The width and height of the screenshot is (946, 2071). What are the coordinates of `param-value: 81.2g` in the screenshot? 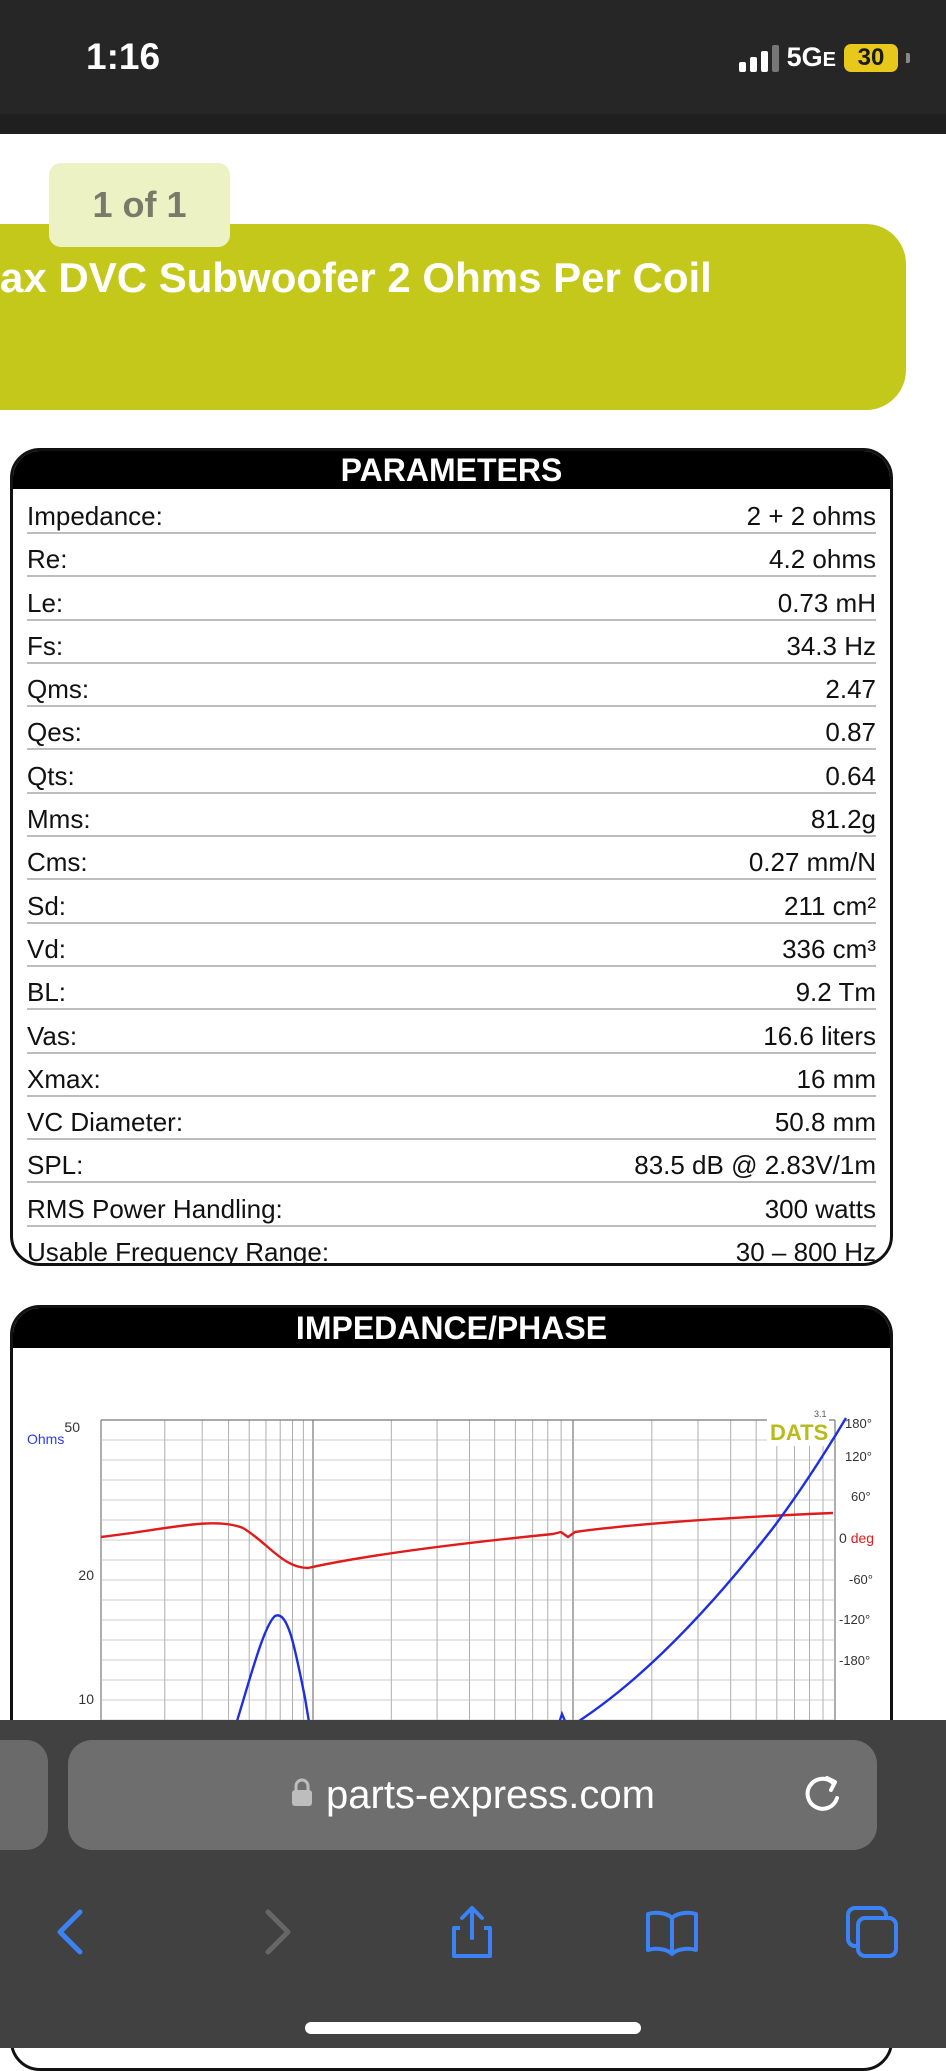 It's located at (843, 819).